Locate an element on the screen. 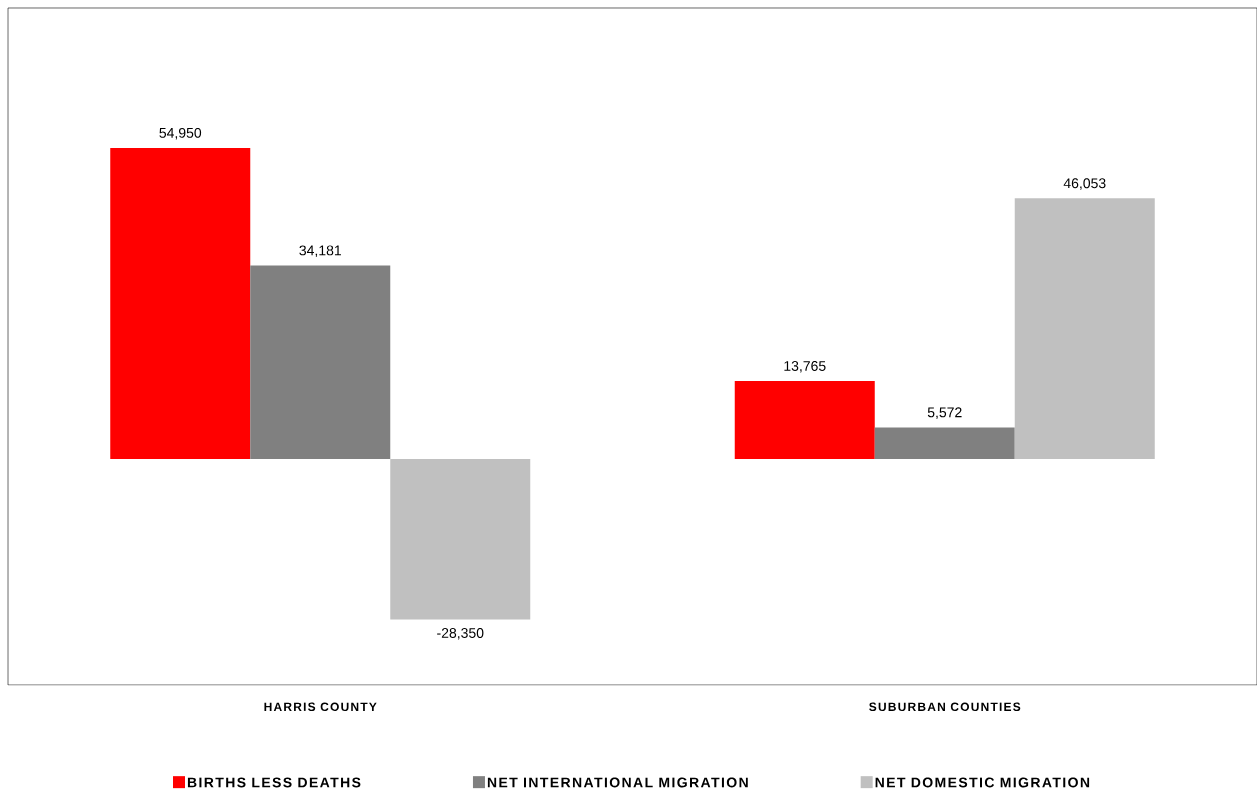 The image size is (1257, 791). data-label: -28,350 is located at coordinates (460, 633).